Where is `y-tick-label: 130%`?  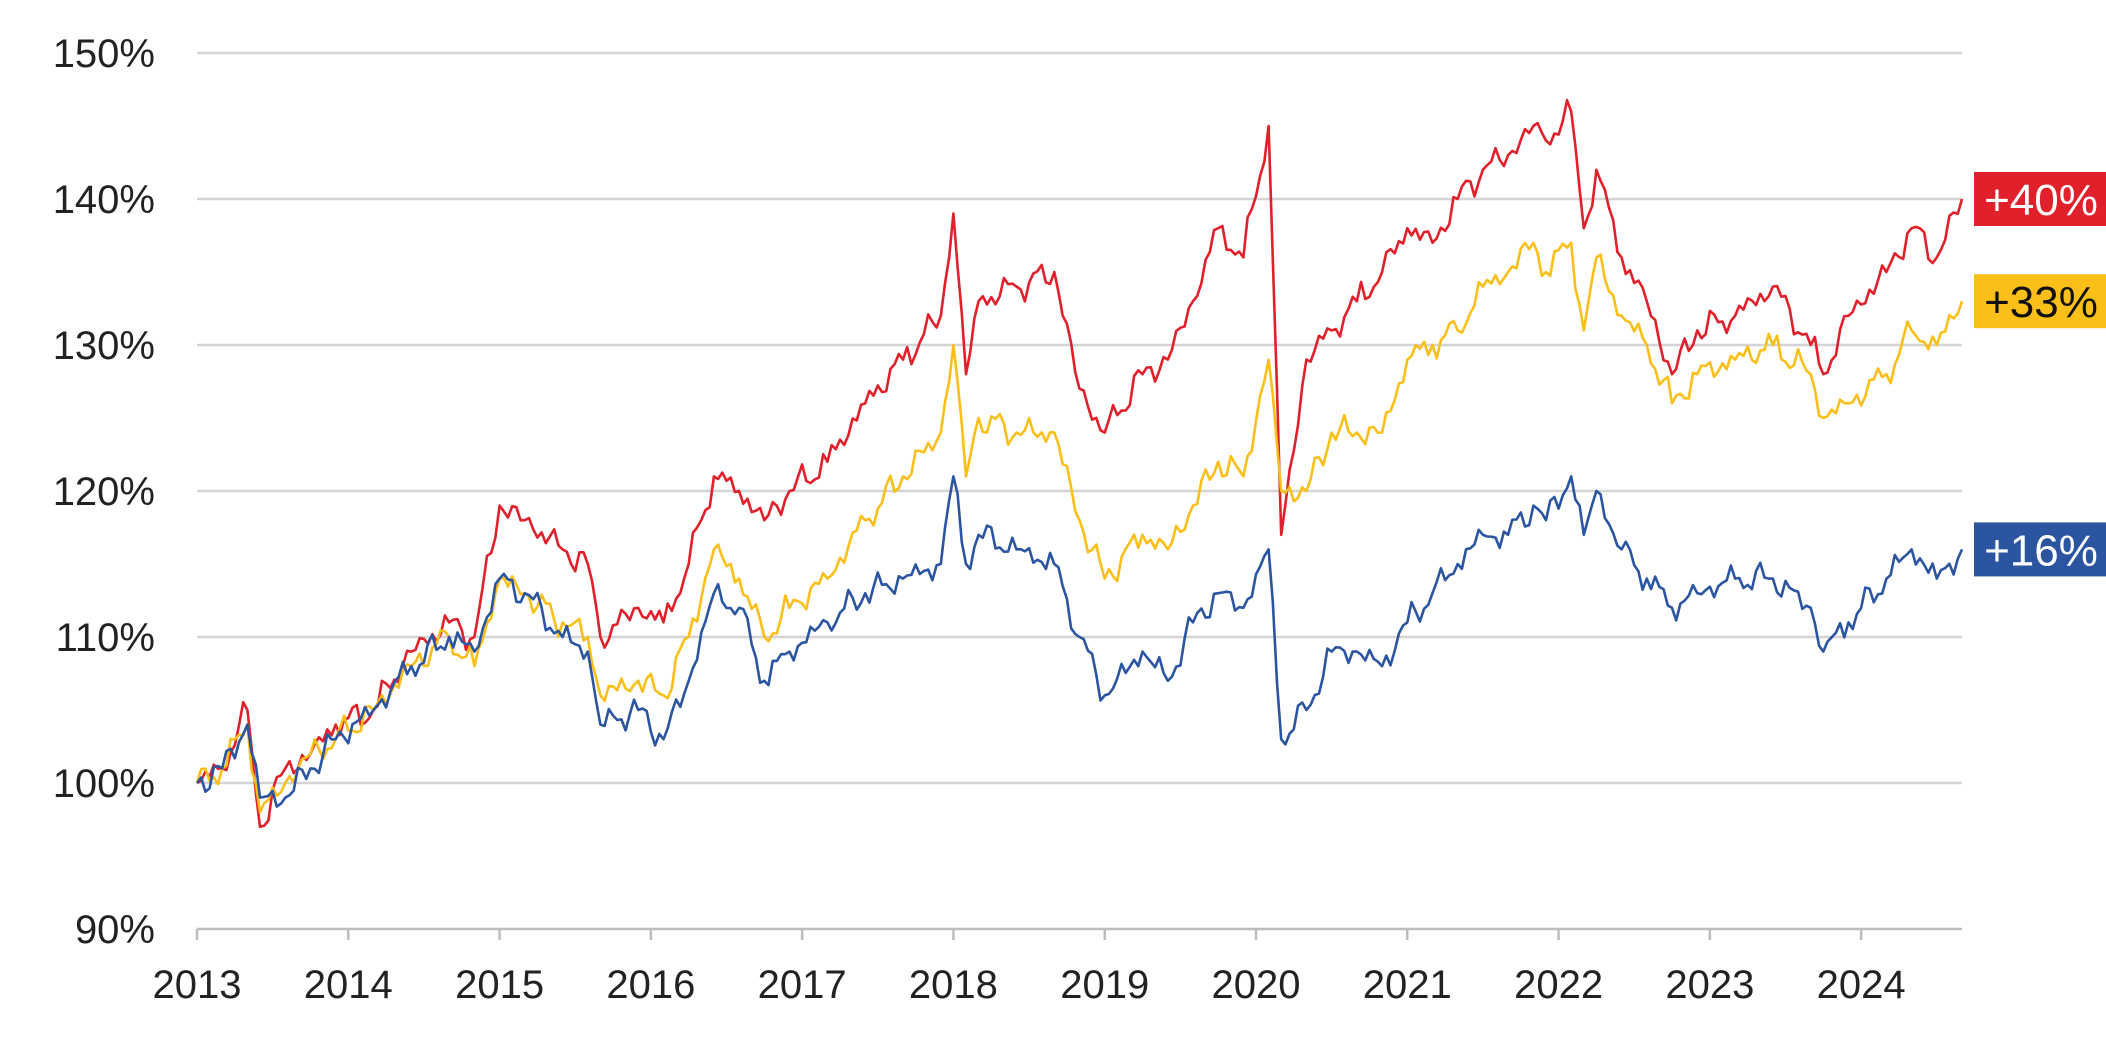
y-tick-label: 130% is located at coordinates (104, 346).